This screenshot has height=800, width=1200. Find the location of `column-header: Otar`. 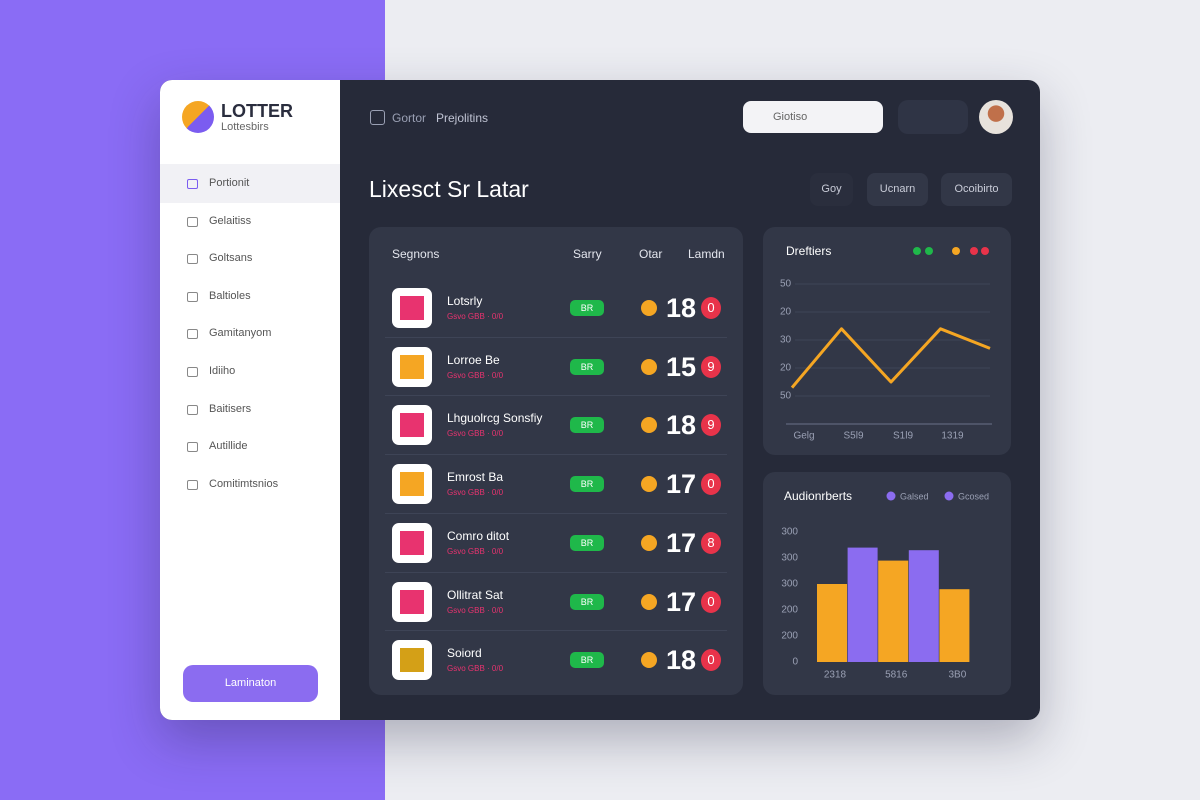

column-header: Otar is located at coordinates (651, 254).